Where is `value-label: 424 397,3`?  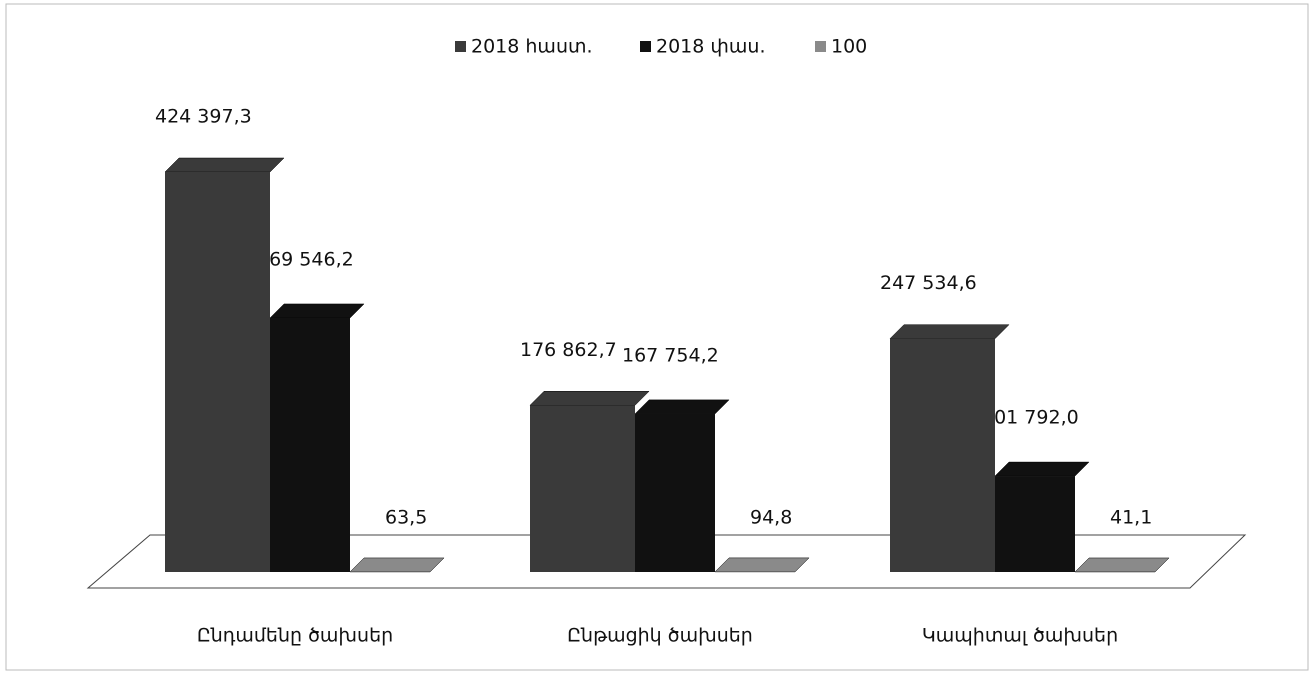 value-label: 424 397,3 is located at coordinates (203, 117).